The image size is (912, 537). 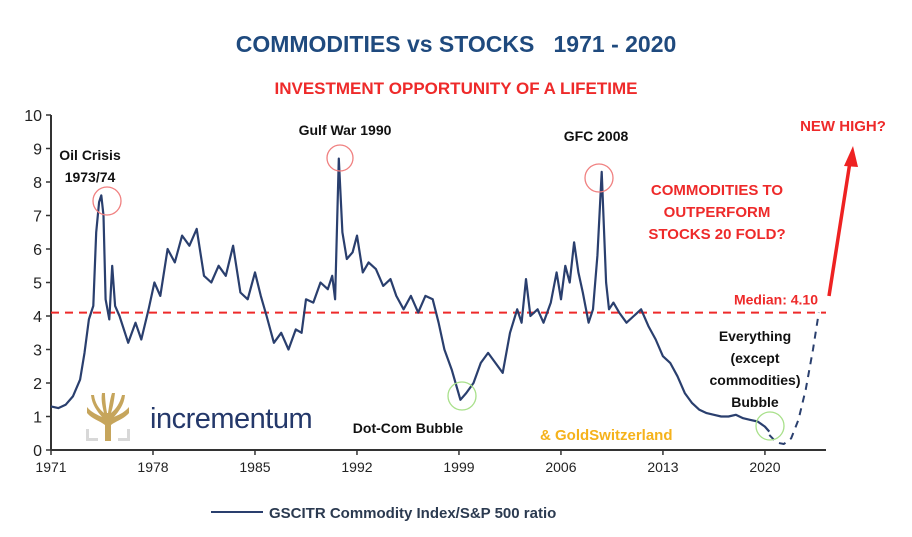 What do you see at coordinates (152, 467) in the screenshot?
I see `x-tick-label: 1978` at bounding box center [152, 467].